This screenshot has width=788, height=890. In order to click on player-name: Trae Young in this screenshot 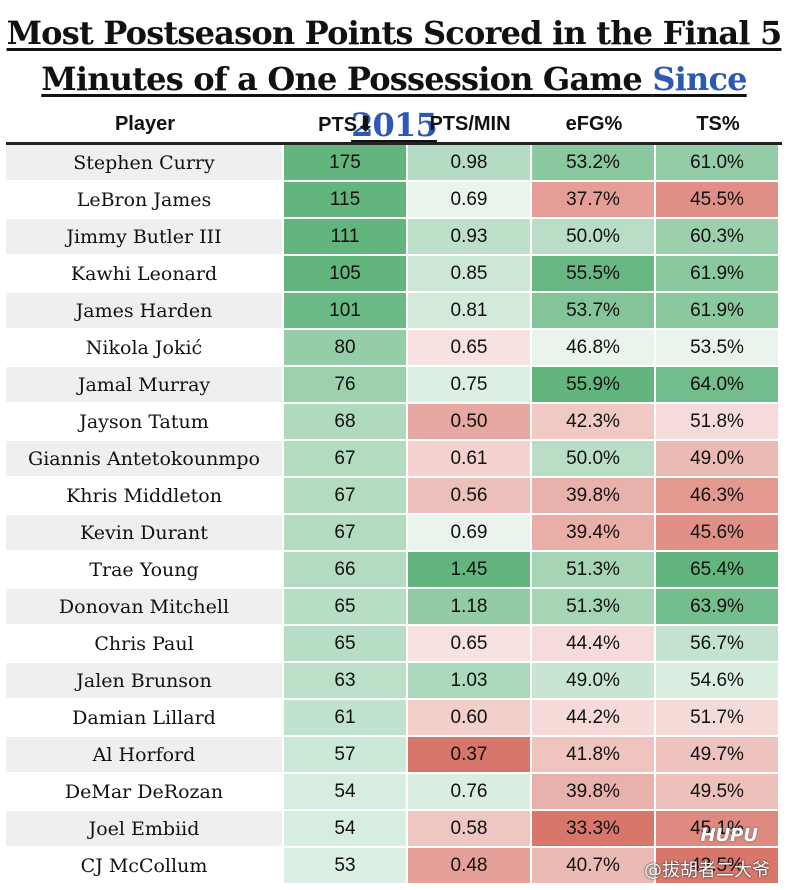, I will do `click(145, 570)`.